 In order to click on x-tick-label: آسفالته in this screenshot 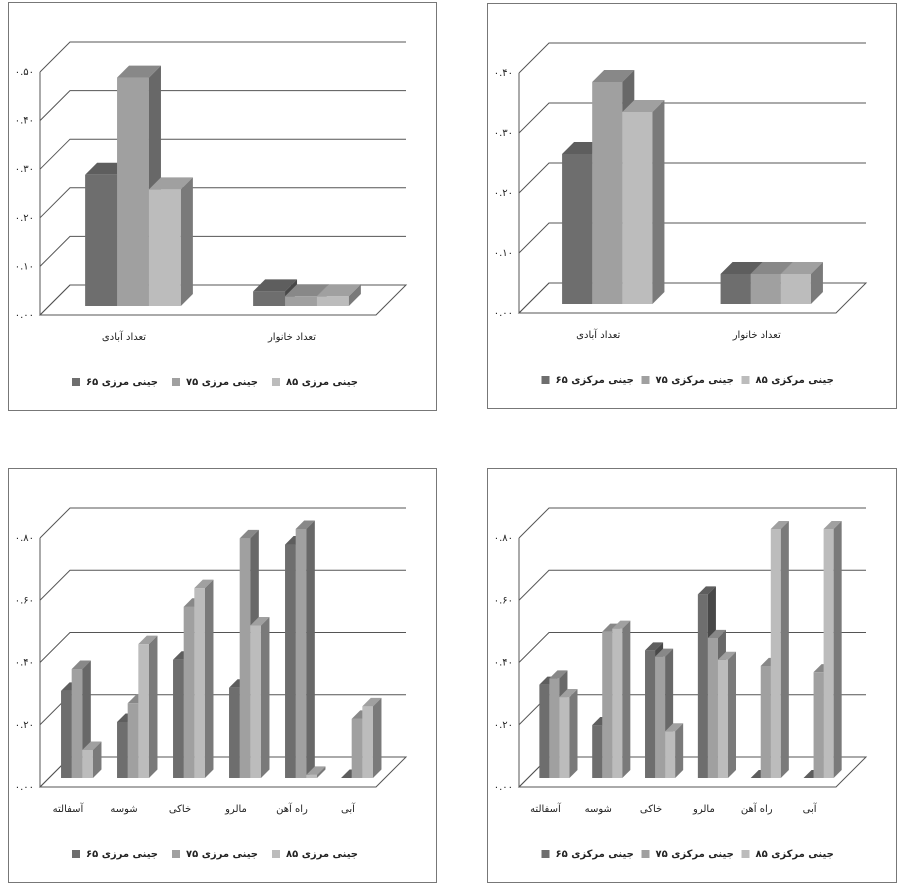, I will do `click(69, 808)`.